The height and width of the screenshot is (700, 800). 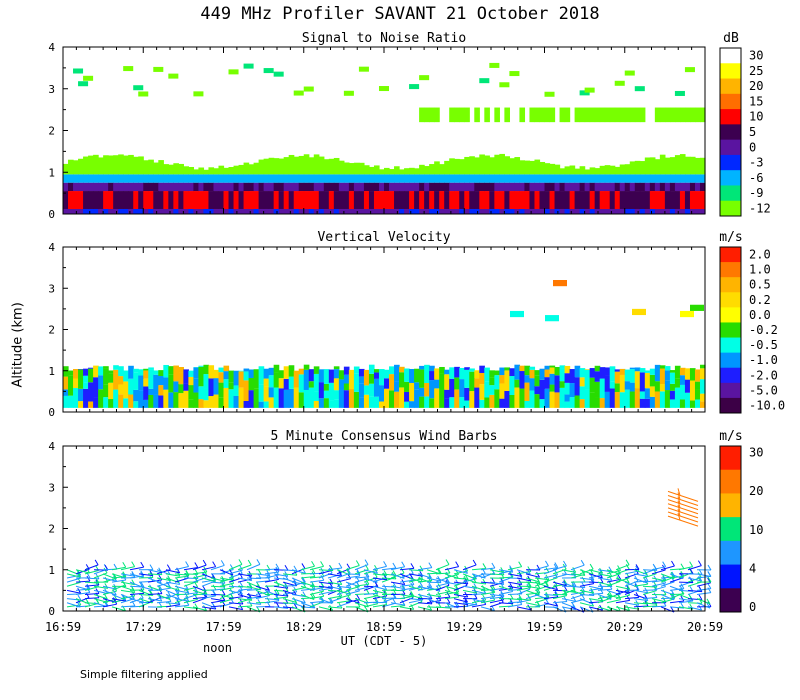 I want to click on y-tick-label: 3, so click(x=51, y=288).